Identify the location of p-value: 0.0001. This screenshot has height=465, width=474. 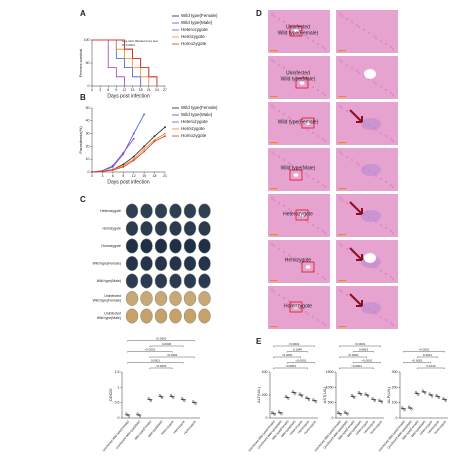
(156, 361).